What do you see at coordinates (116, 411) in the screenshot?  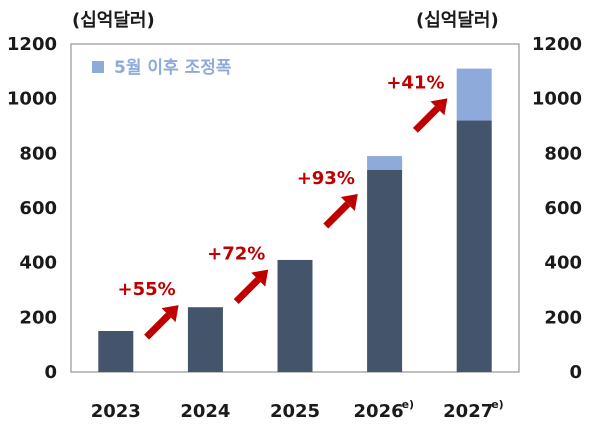 I see `x-tick-label: 2023` at bounding box center [116, 411].